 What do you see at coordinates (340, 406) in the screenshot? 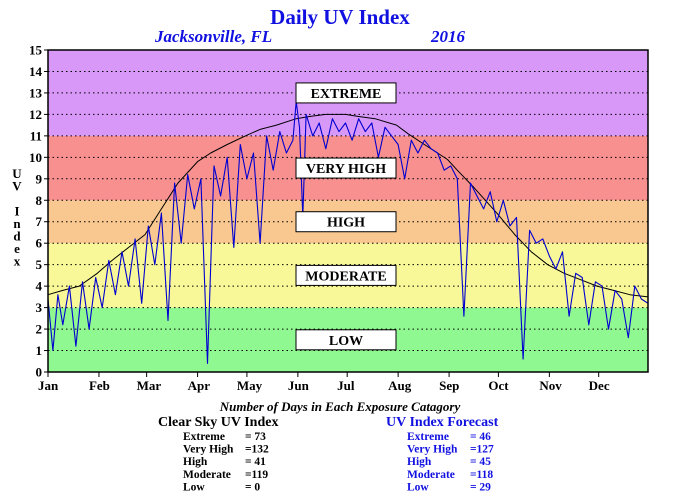
I see `summary-caption: Number of Days in Each Exposure Catagory` at bounding box center [340, 406].